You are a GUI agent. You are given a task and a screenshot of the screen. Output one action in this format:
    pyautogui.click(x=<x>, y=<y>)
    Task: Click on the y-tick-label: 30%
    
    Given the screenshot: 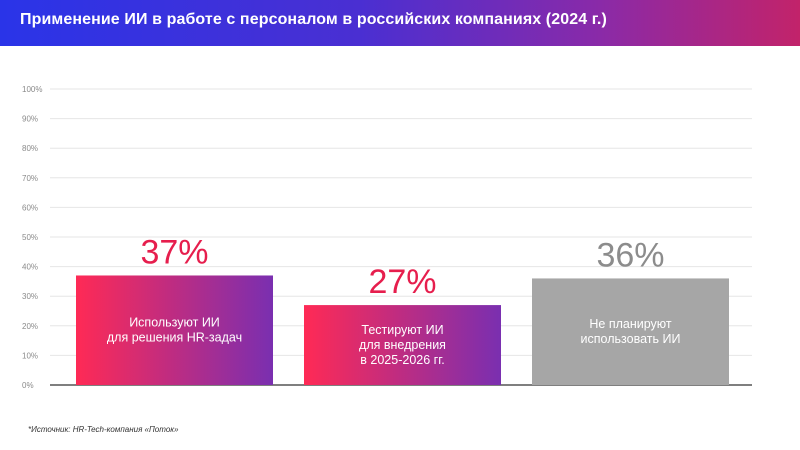 What is the action you would take?
    pyautogui.click(x=30, y=296)
    